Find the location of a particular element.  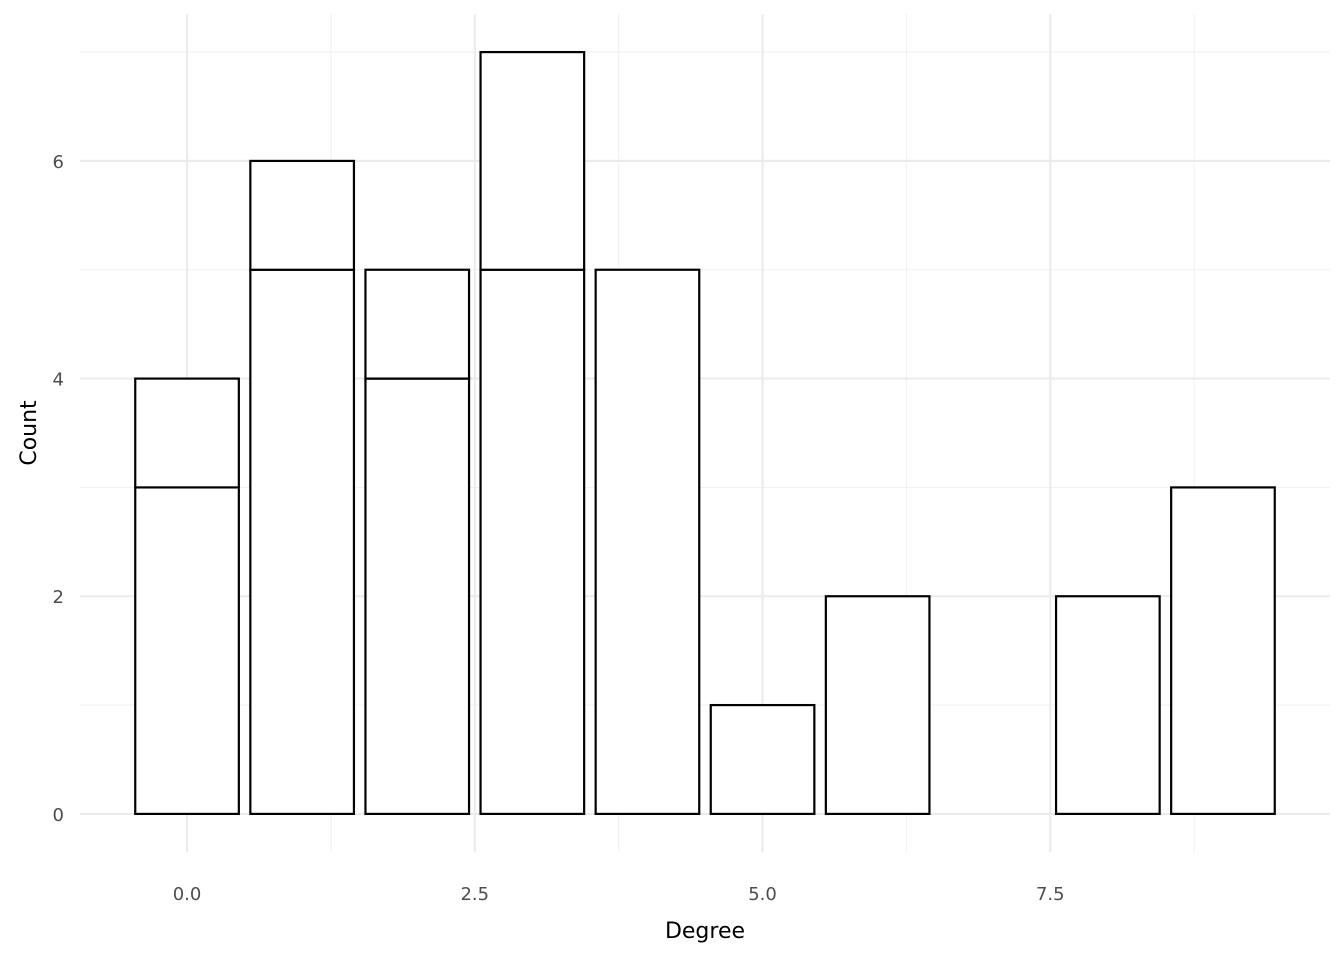

x-tick-label: 7.5 is located at coordinates (1050, 894).